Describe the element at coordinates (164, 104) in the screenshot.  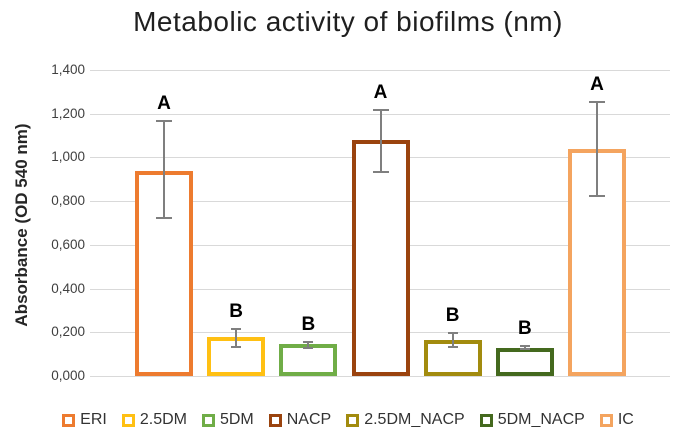
I see `significance-letter-ERI: A` at that location.